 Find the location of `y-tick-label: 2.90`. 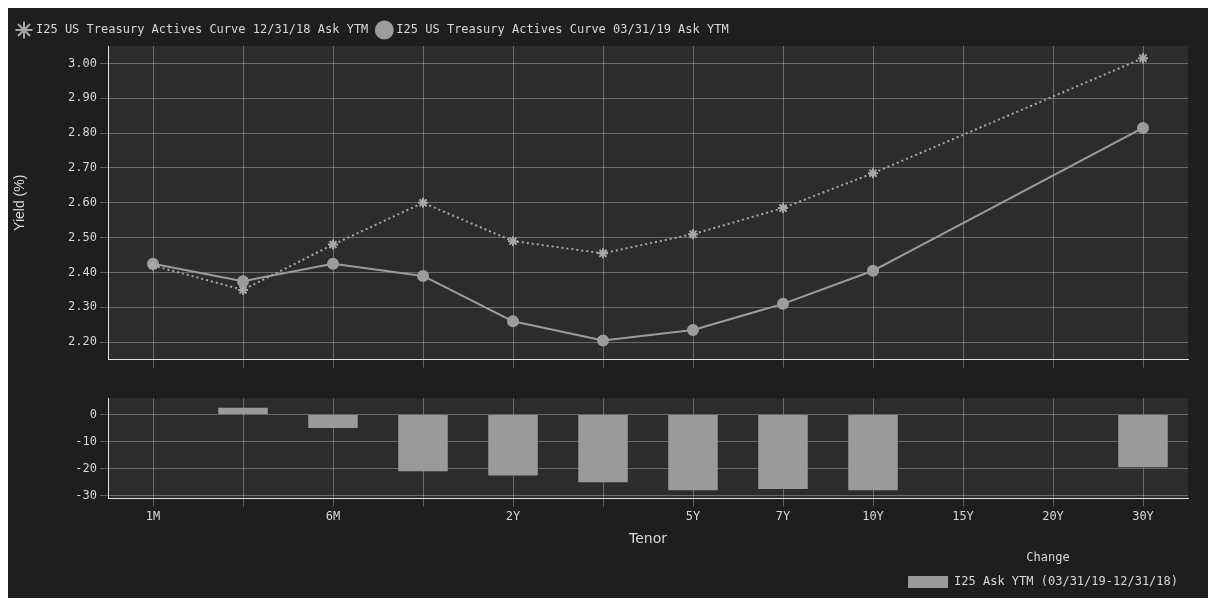

y-tick-label: 2.90 is located at coordinates (82, 97).